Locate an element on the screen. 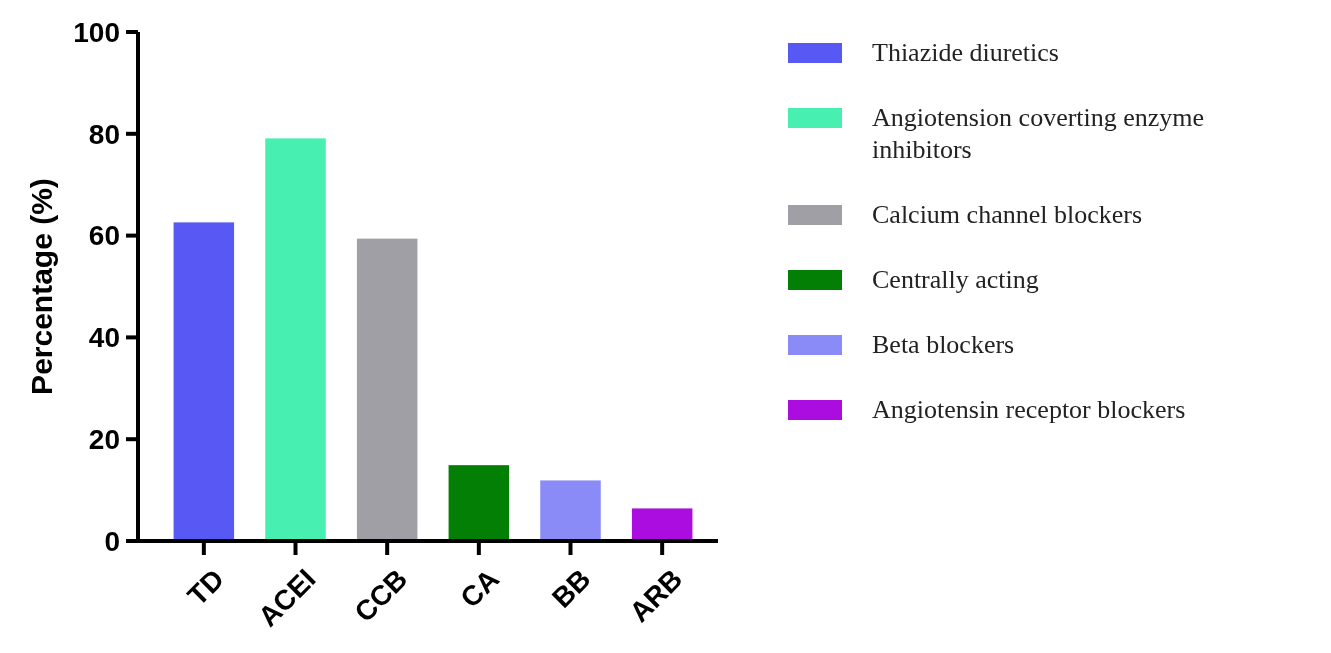  x-tick-label: TD is located at coordinates (205, 587).